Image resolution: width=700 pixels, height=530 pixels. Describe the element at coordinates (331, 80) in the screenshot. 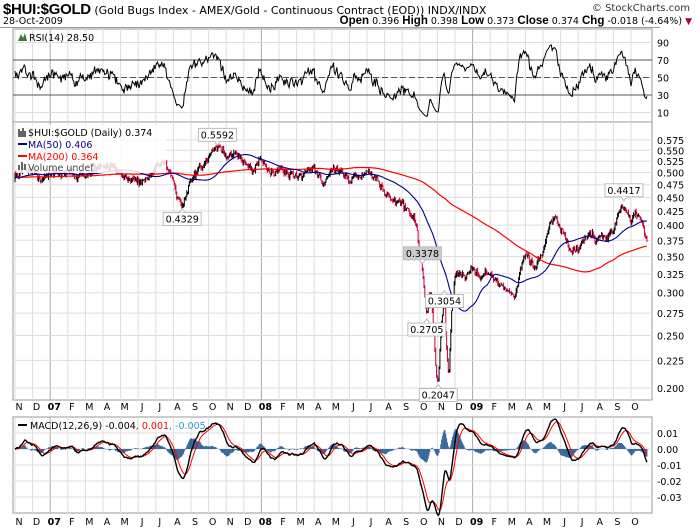

I see `rsi-line` at that location.